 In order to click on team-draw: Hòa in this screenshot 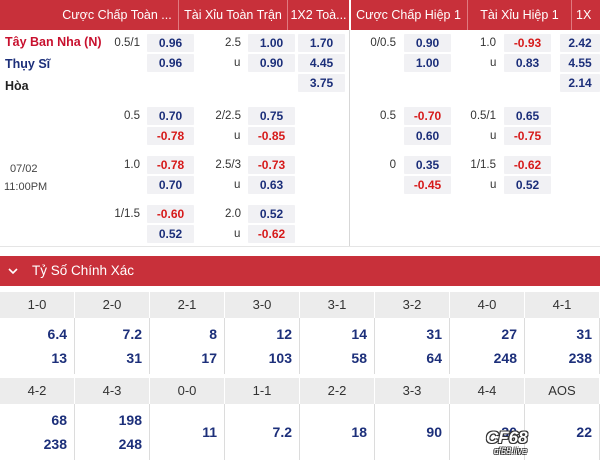, I will do `click(17, 86)`.